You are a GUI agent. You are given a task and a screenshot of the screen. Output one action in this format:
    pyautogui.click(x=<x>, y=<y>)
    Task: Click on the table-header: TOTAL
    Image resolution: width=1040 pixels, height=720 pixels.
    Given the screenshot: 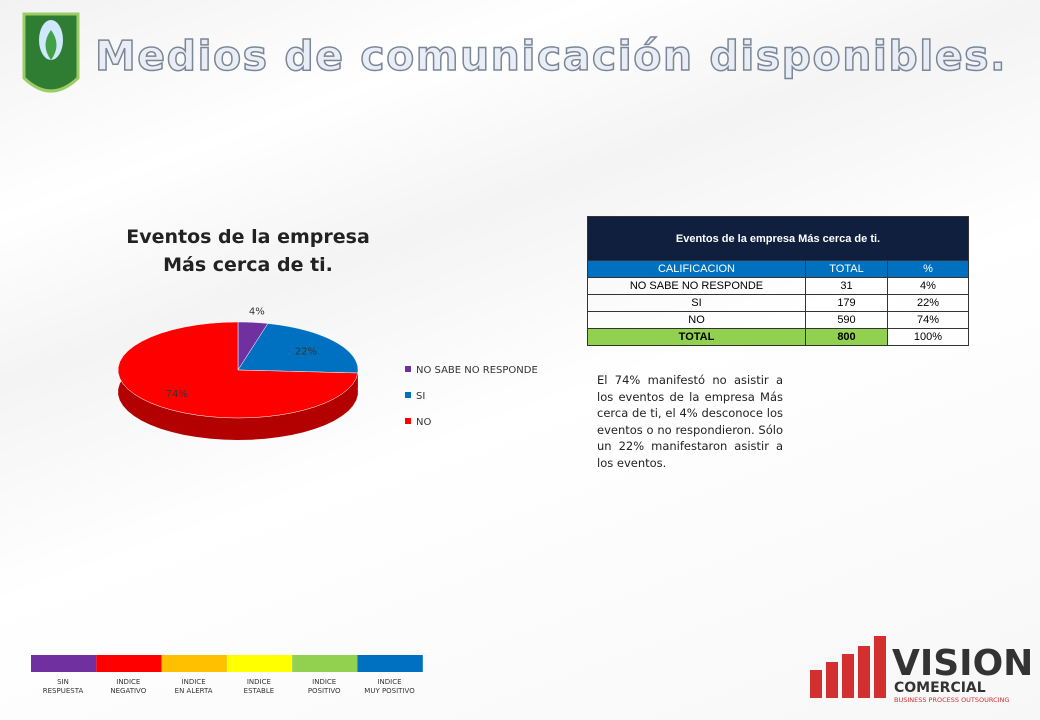 What is the action you would take?
    pyautogui.click(x=846, y=269)
    